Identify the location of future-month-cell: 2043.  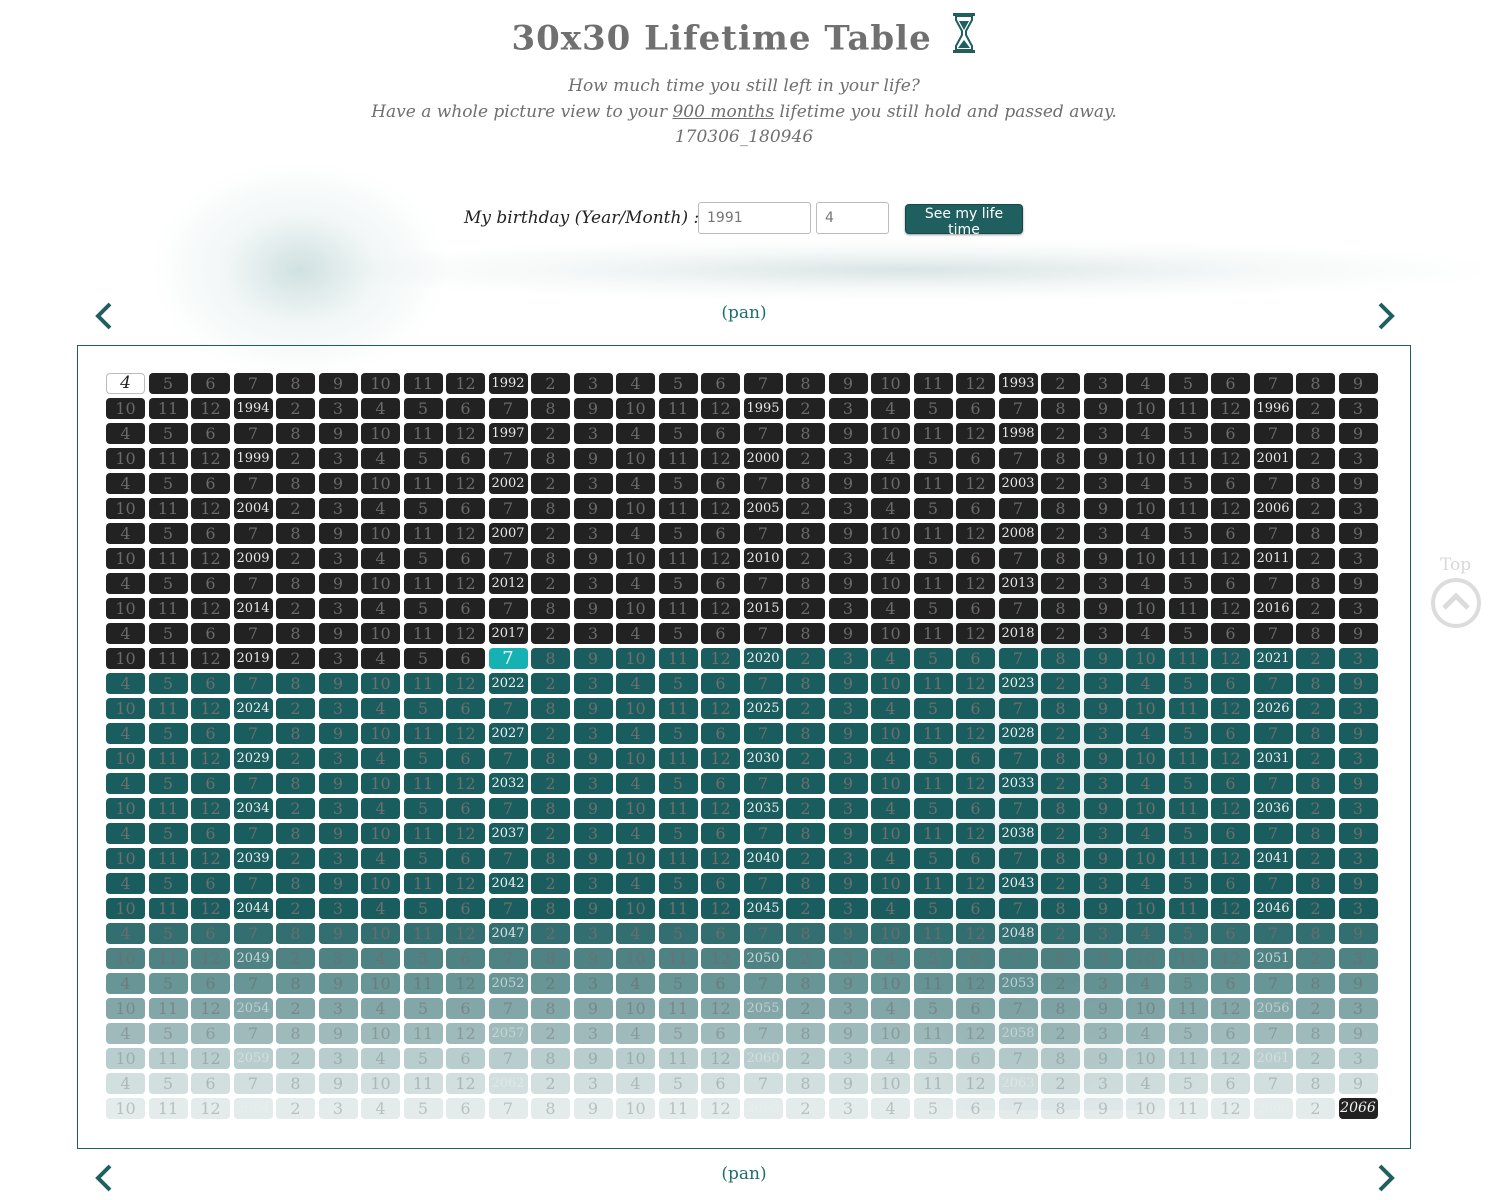
(1018, 883).